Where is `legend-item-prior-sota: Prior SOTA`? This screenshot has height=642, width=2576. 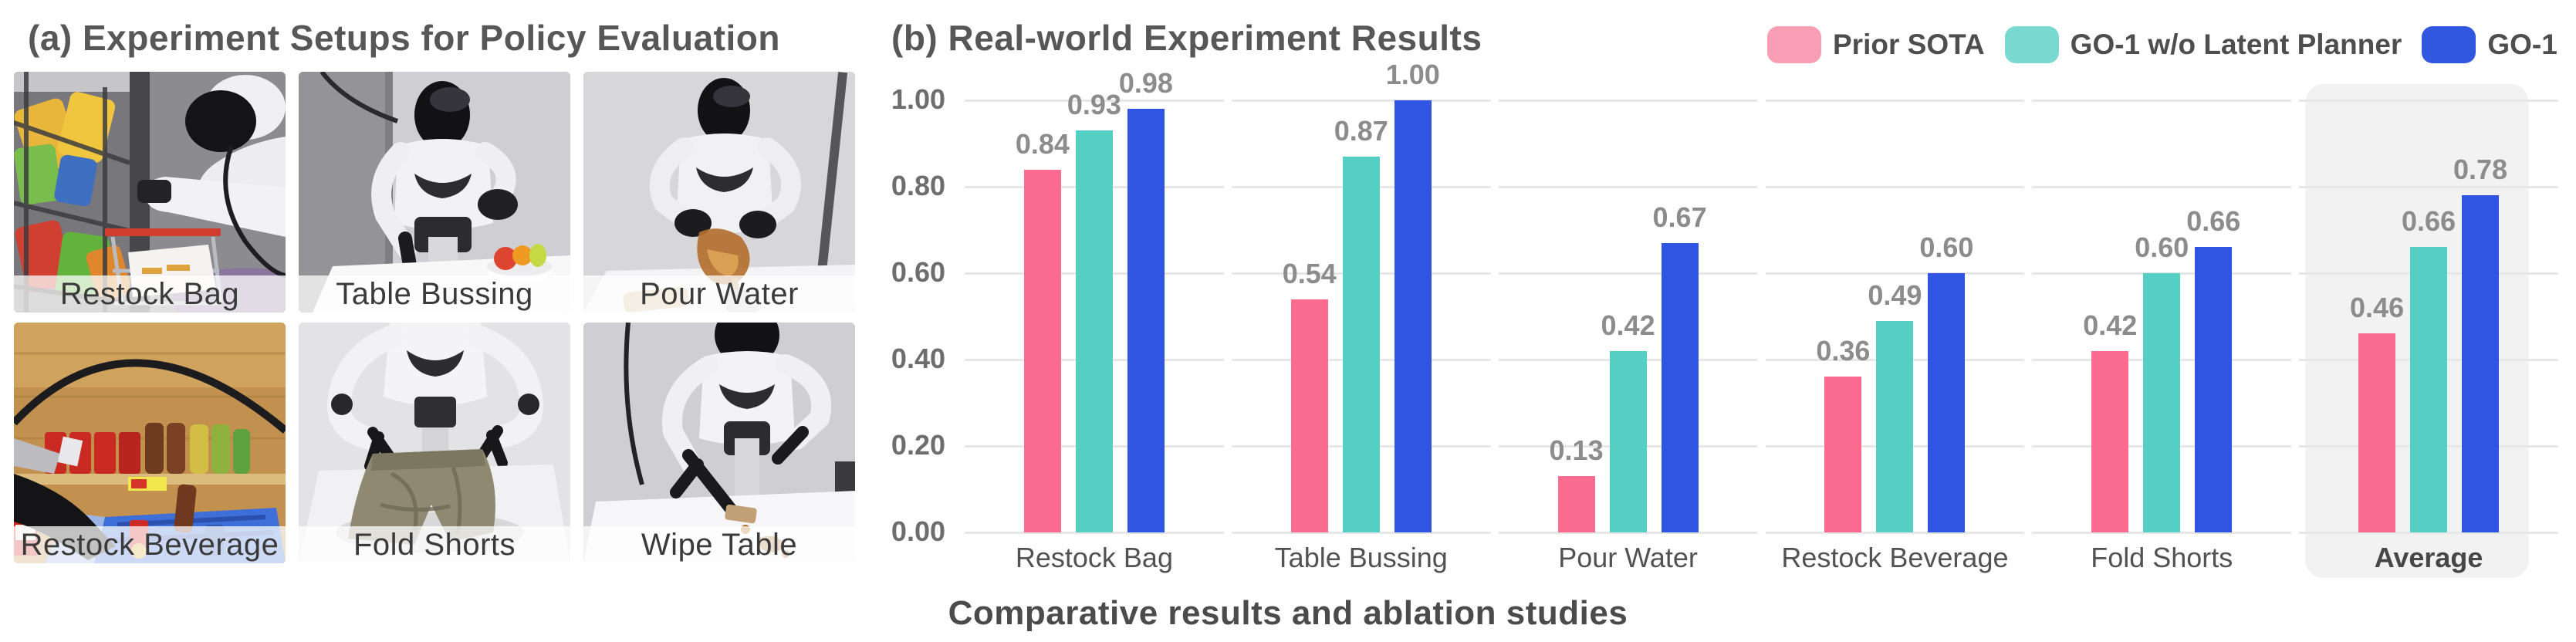
legend-item-prior-sota: Prior SOTA is located at coordinates (1876, 44).